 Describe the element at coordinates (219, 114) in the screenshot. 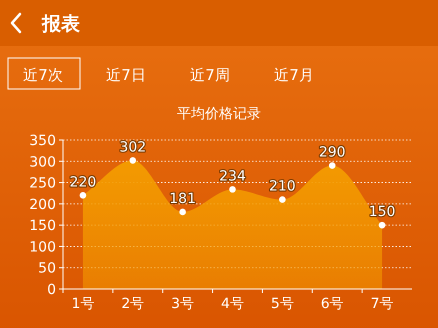

I see `chart-title: 平均价格记录` at that location.